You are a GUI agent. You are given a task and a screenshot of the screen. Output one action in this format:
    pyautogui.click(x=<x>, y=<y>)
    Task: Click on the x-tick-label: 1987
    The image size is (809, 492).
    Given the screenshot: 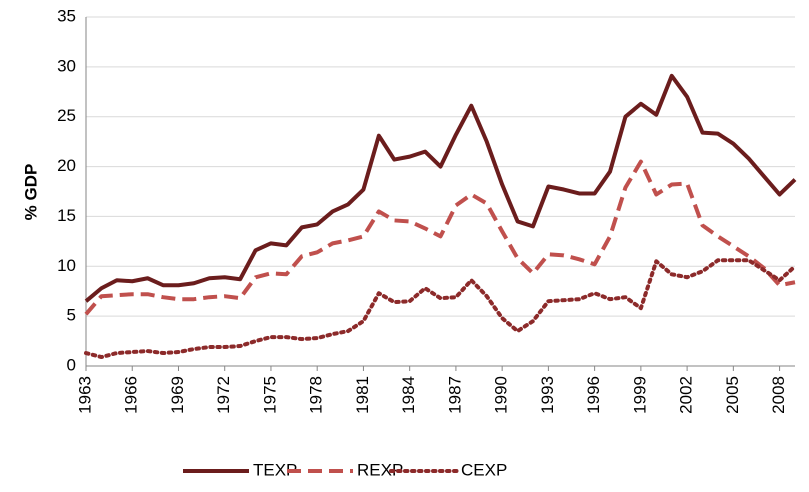 What is the action you would take?
    pyautogui.click(x=454, y=395)
    